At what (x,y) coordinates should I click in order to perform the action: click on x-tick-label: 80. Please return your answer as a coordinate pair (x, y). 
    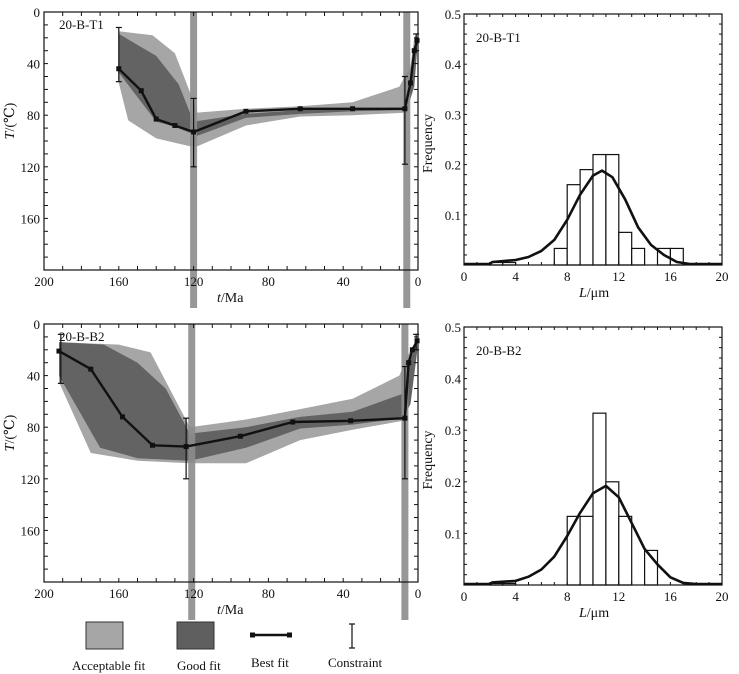
    Looking at the image, I should click on (268, 593).